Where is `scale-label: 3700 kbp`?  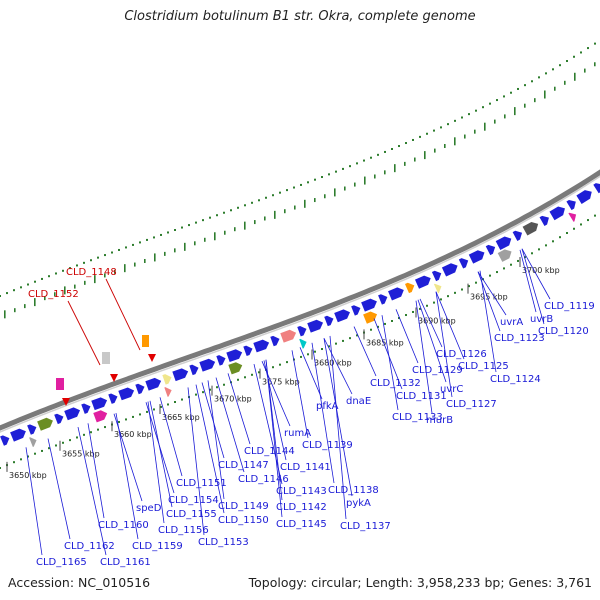
scale-label: 3700 kbp is located at coordinates (541, 270).